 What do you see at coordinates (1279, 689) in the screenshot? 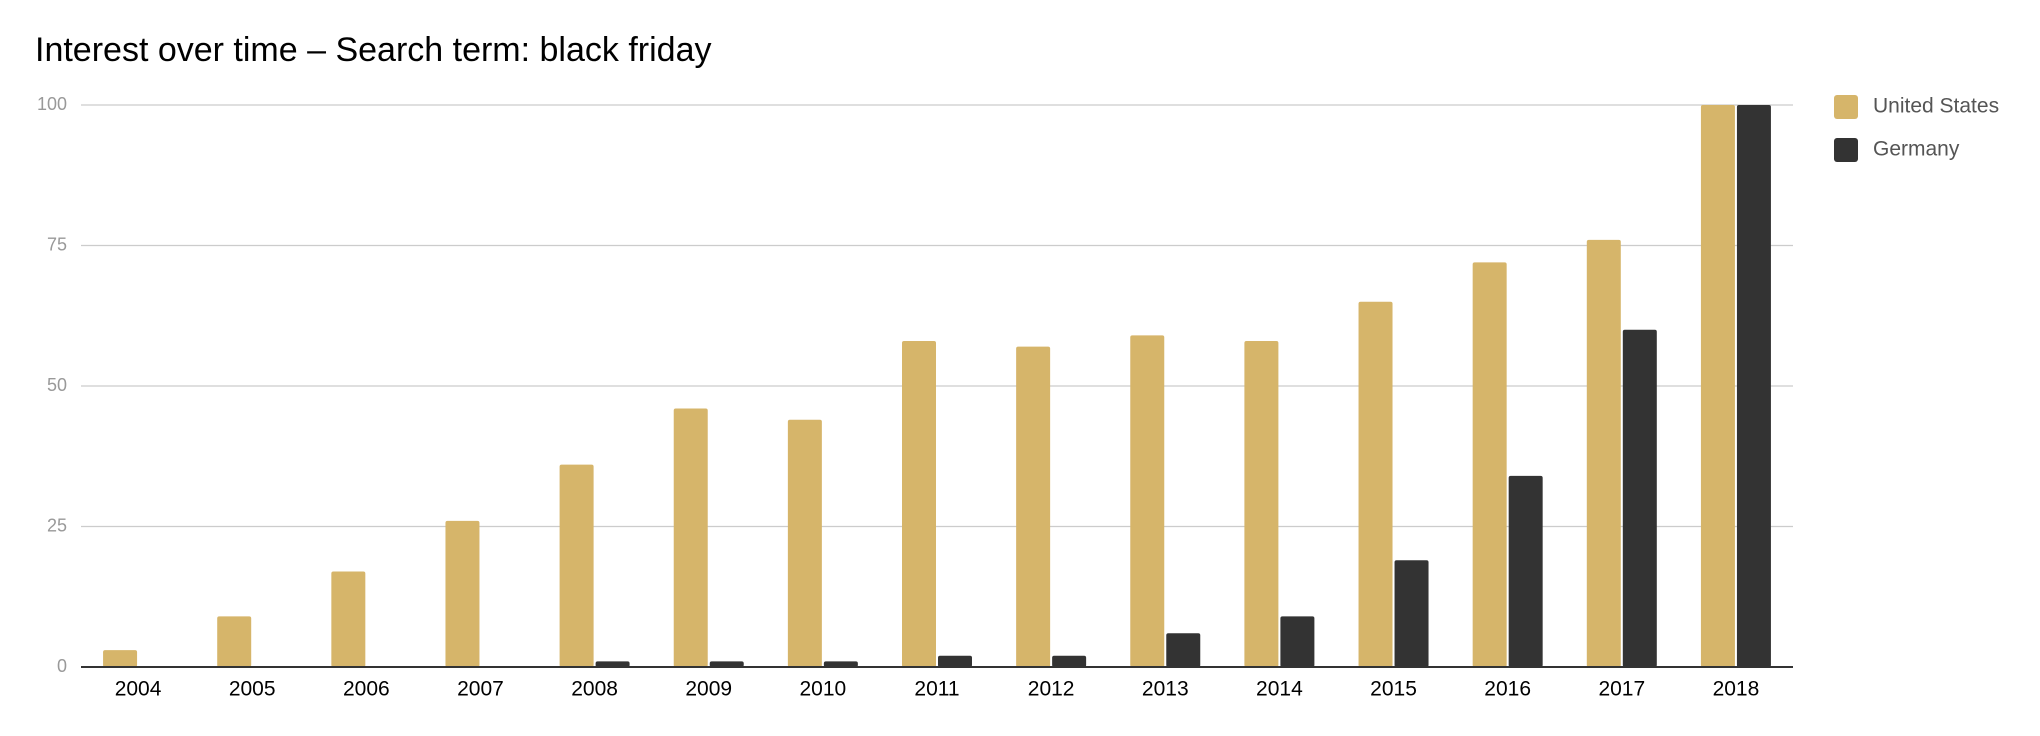
I see `x-tick-label: 2014` at bounding box center [1279, 689].